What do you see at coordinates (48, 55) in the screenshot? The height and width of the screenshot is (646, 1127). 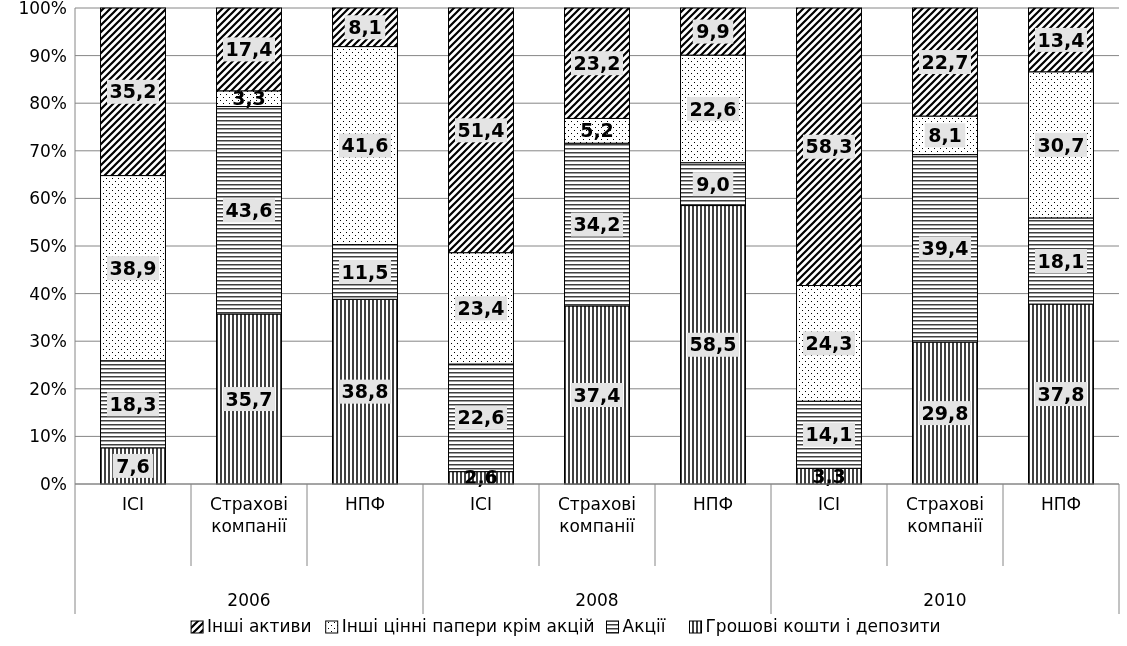 I see `y-tick-label: 90%` at bounding box center [48, 55].